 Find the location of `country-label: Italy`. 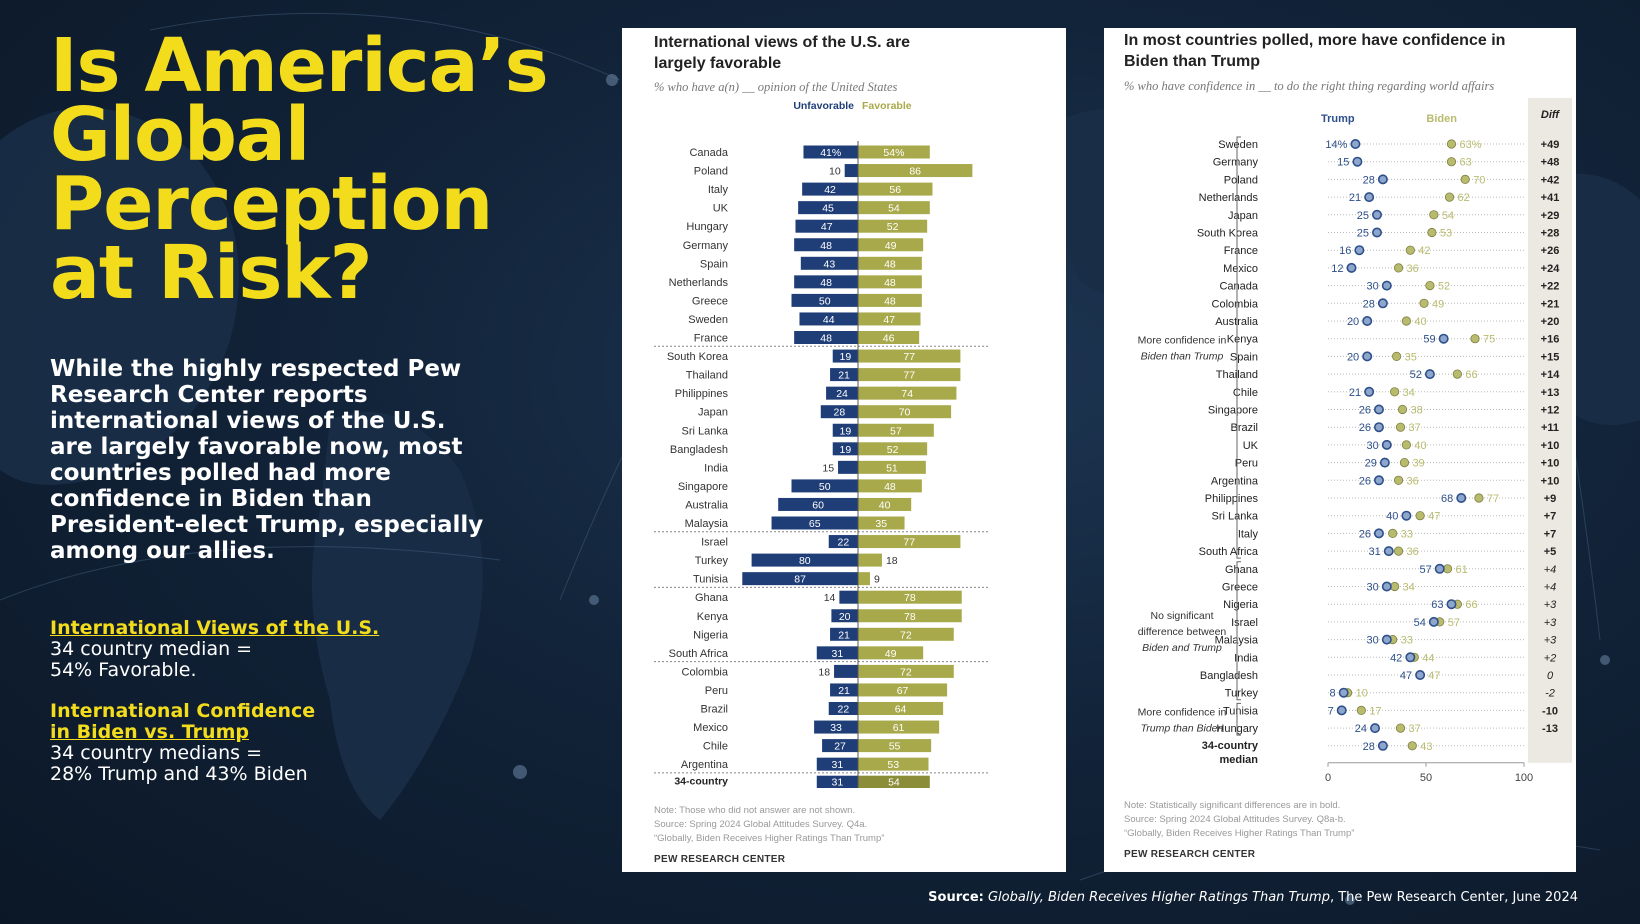

country-label: Italy is located at coordinates (718, 190).